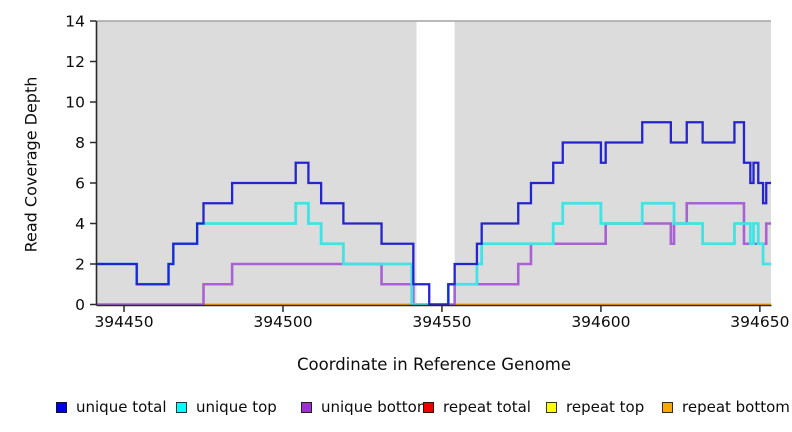  What do you see at coordinates (31, 164) in the screenshot?
I see `y-axis-title: Read Coverage Depth` at bounding box center [31, 164].